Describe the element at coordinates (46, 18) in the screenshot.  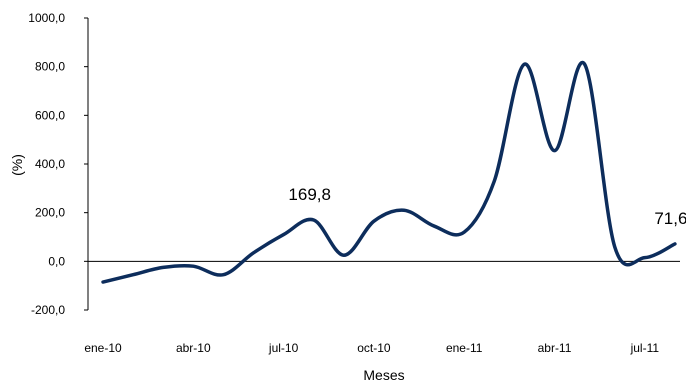
I see `y-tick-label: 1000,0` at that location.